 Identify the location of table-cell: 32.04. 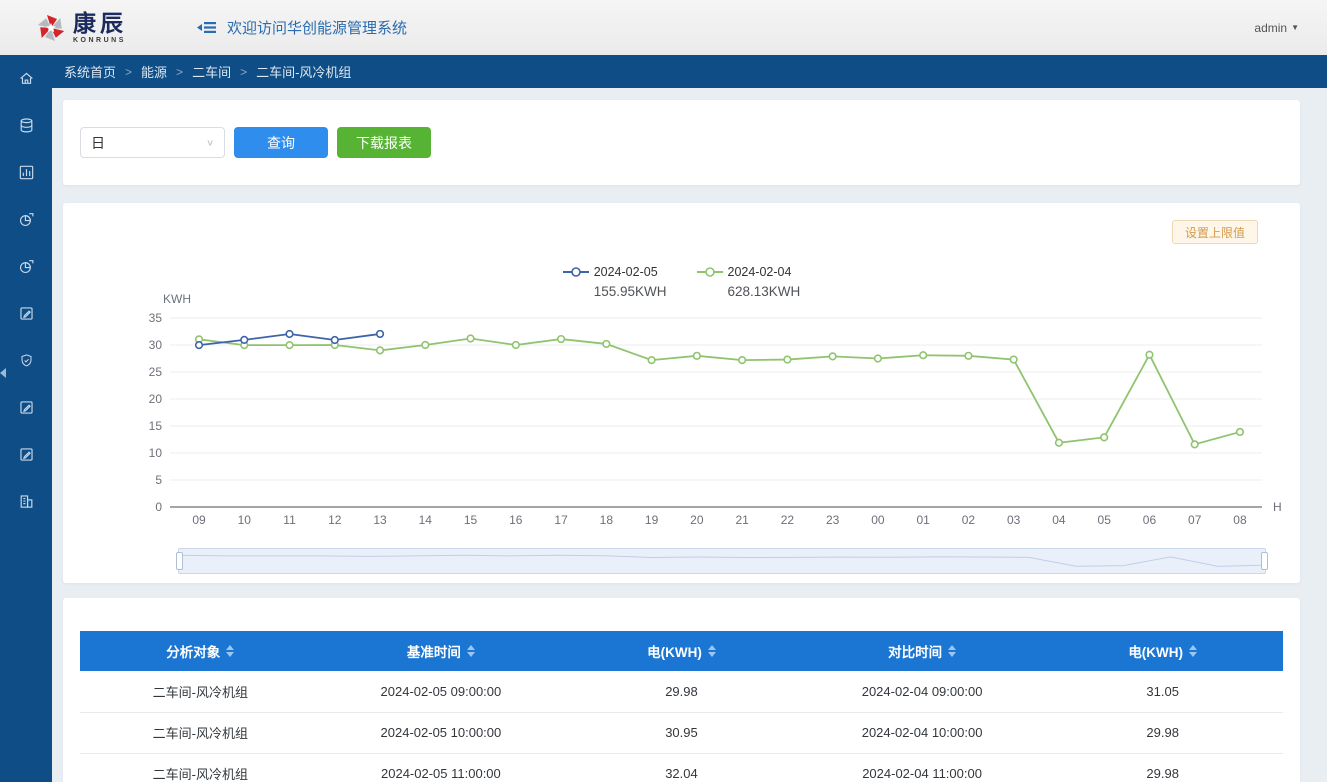
(681, 767).